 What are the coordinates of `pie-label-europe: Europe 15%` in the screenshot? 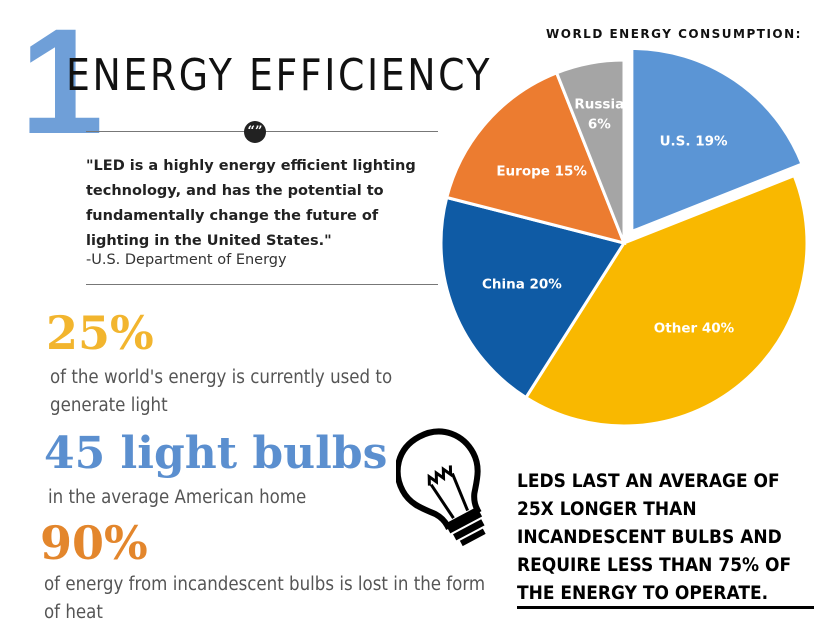 It's located at (541, 171).